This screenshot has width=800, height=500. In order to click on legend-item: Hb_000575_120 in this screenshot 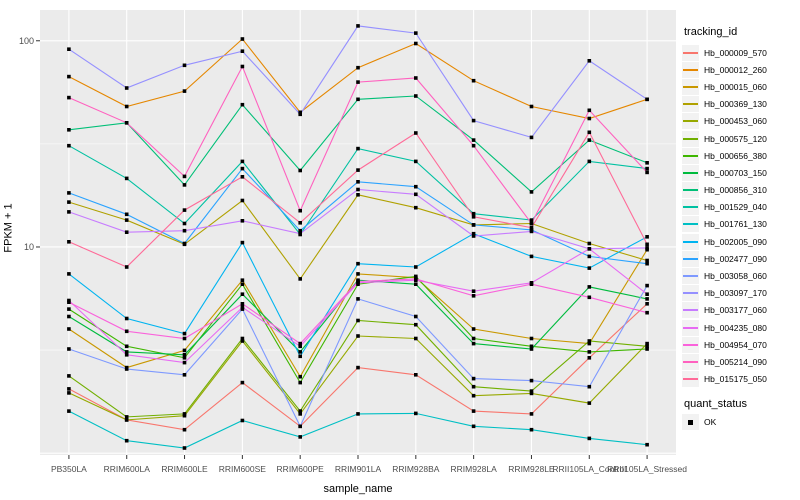, I will do `click(740, 138)`.